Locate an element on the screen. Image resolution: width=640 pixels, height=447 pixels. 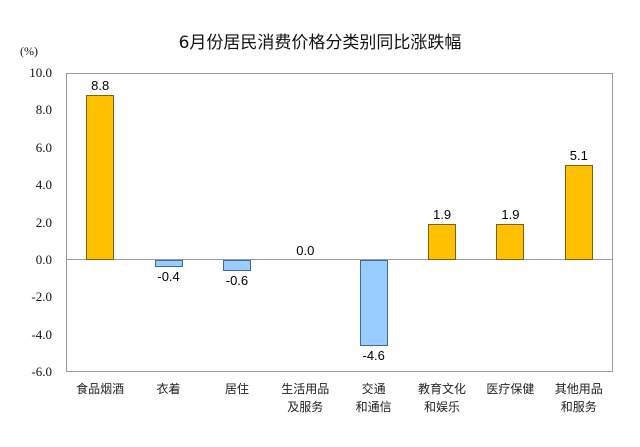
x-category-label: 食品烟酒 is located at coordinates (100, 389).